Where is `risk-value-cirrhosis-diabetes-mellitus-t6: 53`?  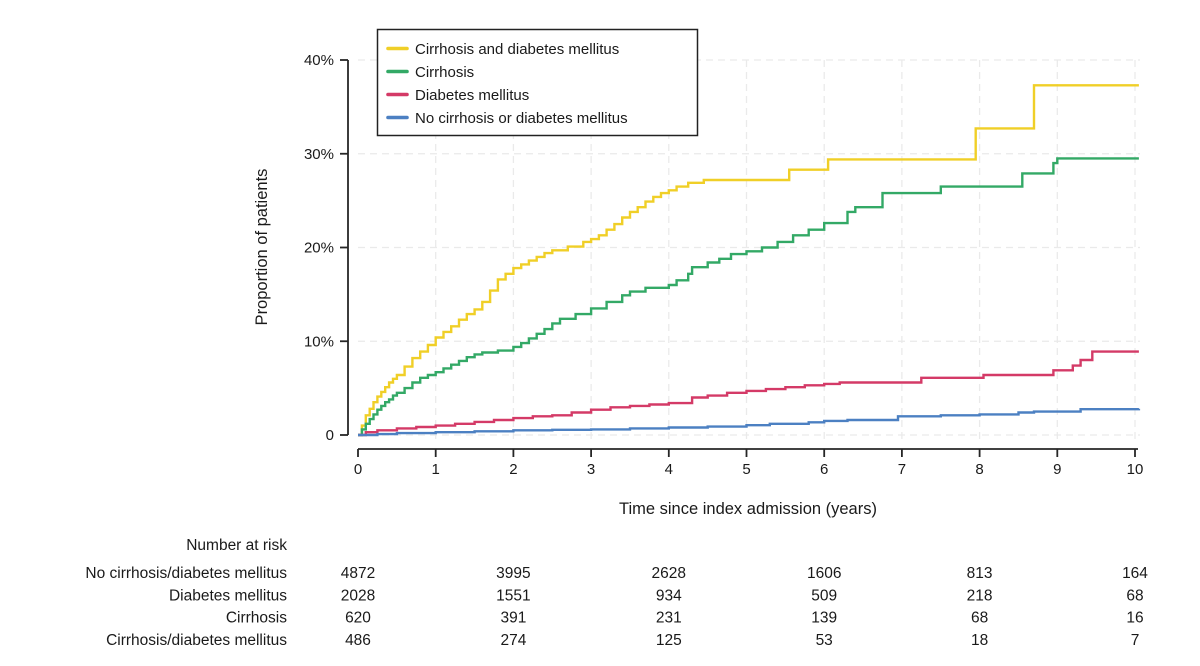 risk-value-cirrhosis-diabetes-mellitus-t6: 53 is located at coordinates (824, 640).